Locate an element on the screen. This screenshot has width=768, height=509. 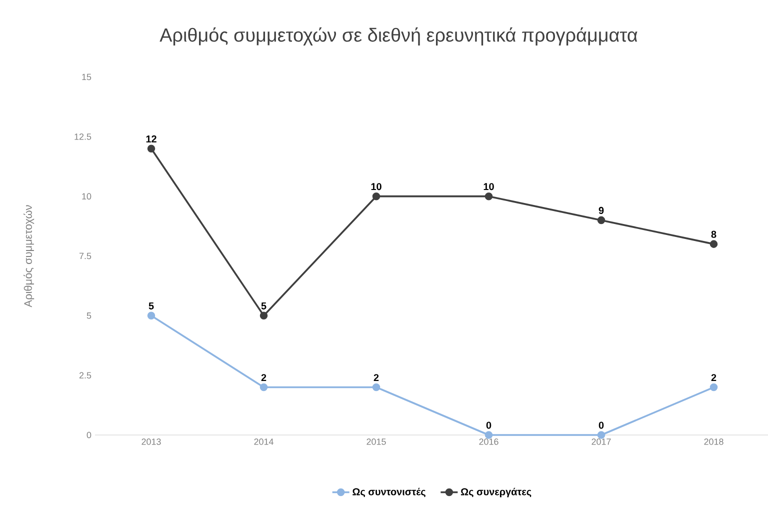
y-tick-label: 15 is located at coordinates (87, 77).